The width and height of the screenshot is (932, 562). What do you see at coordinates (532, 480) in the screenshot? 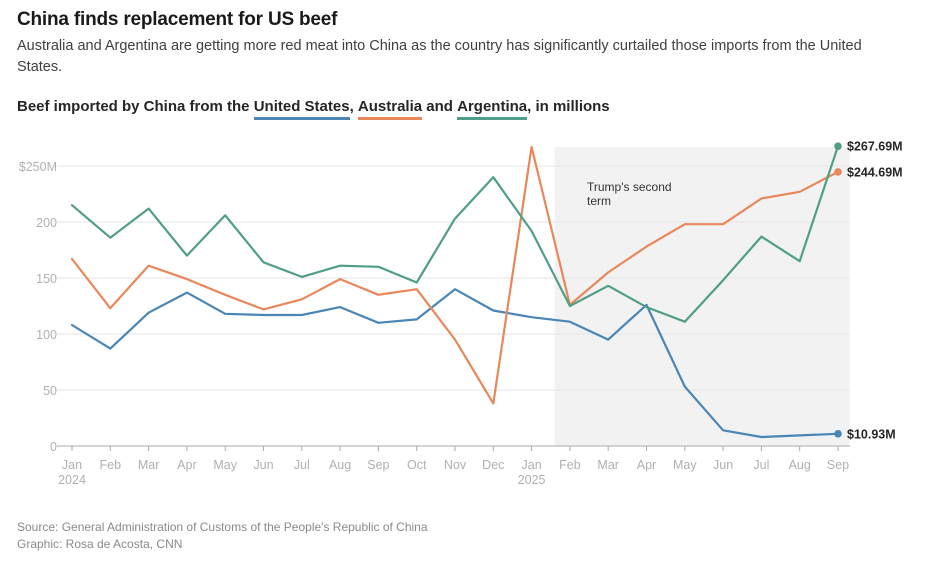
I see `x-tick-year-label: 2025` at bounding box center [532, 480].